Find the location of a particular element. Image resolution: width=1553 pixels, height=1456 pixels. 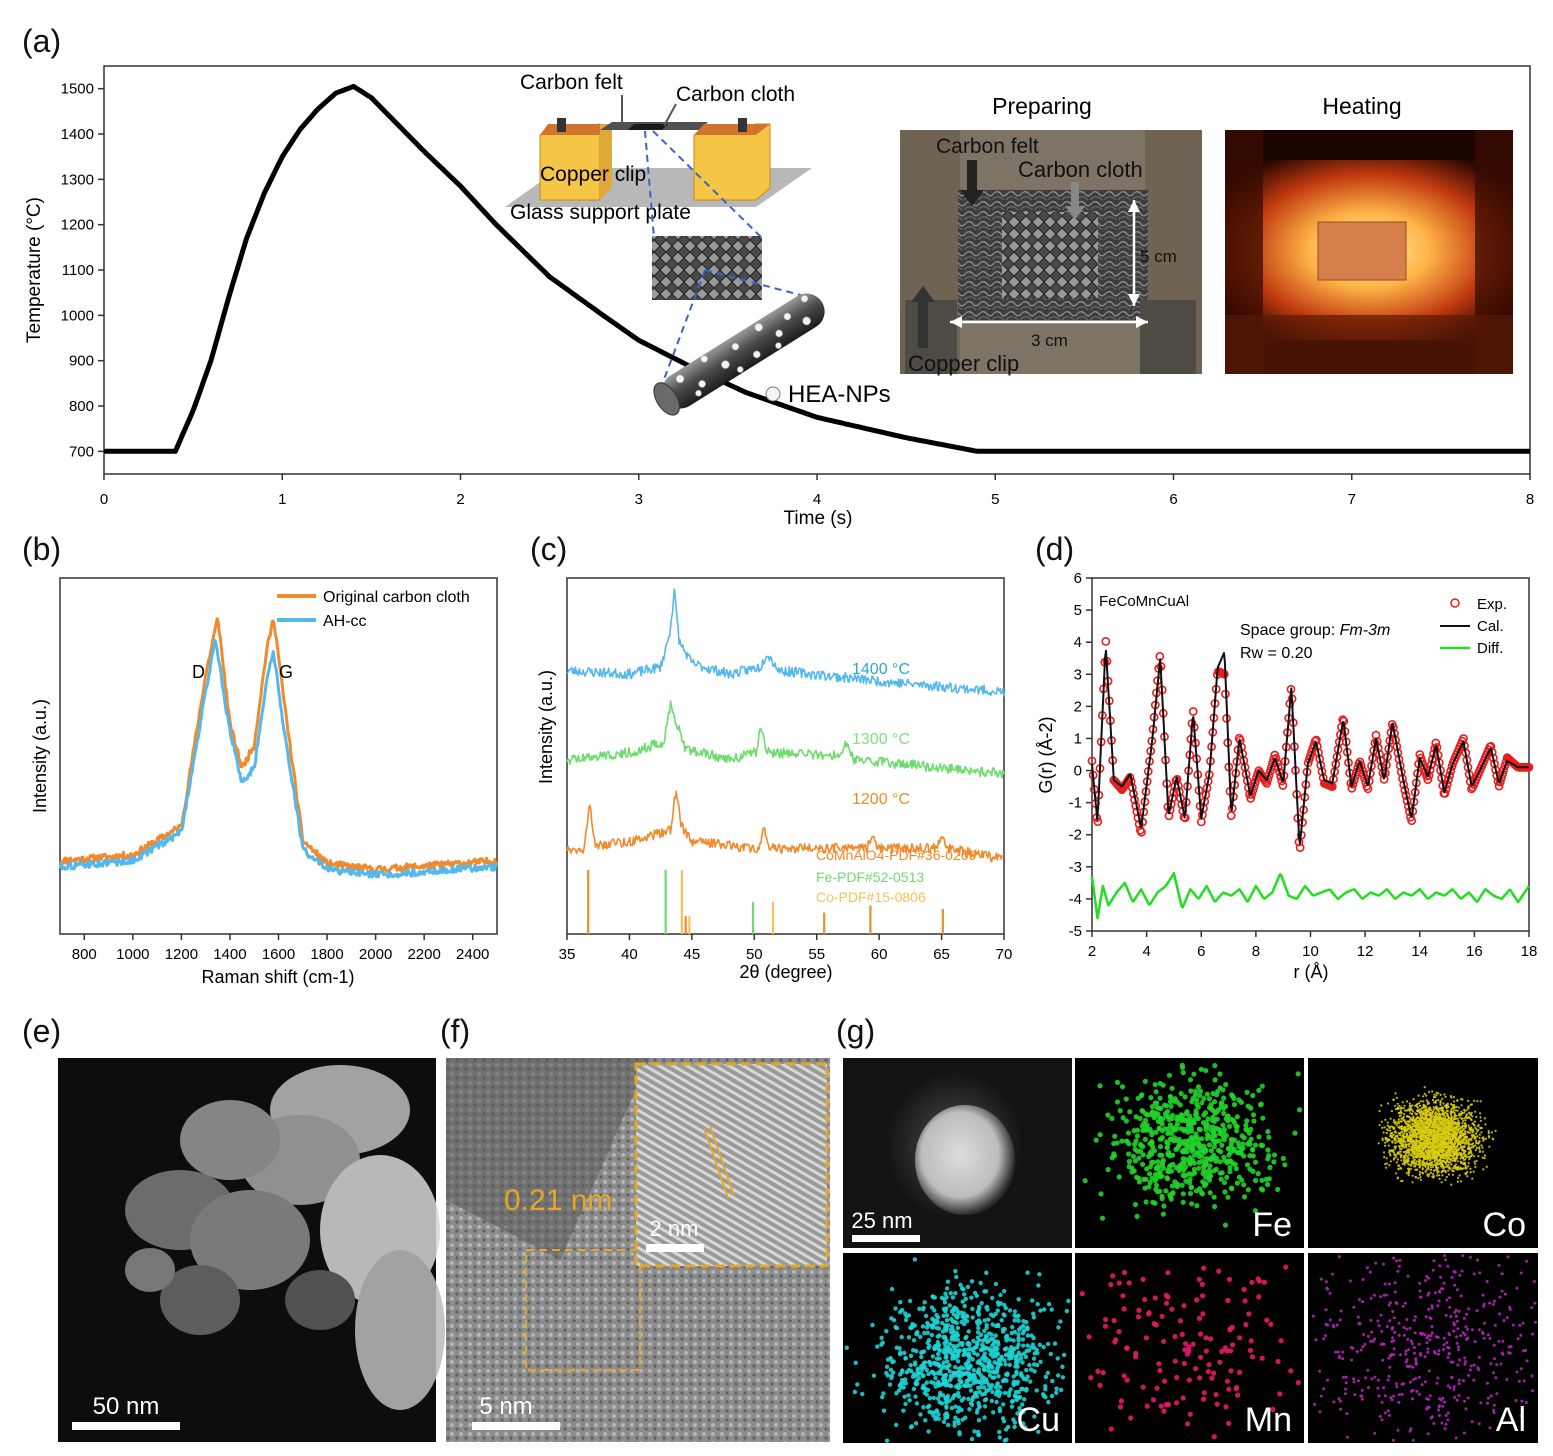

legend-ahcc: AH-cc is located at coordinates (345, 621).